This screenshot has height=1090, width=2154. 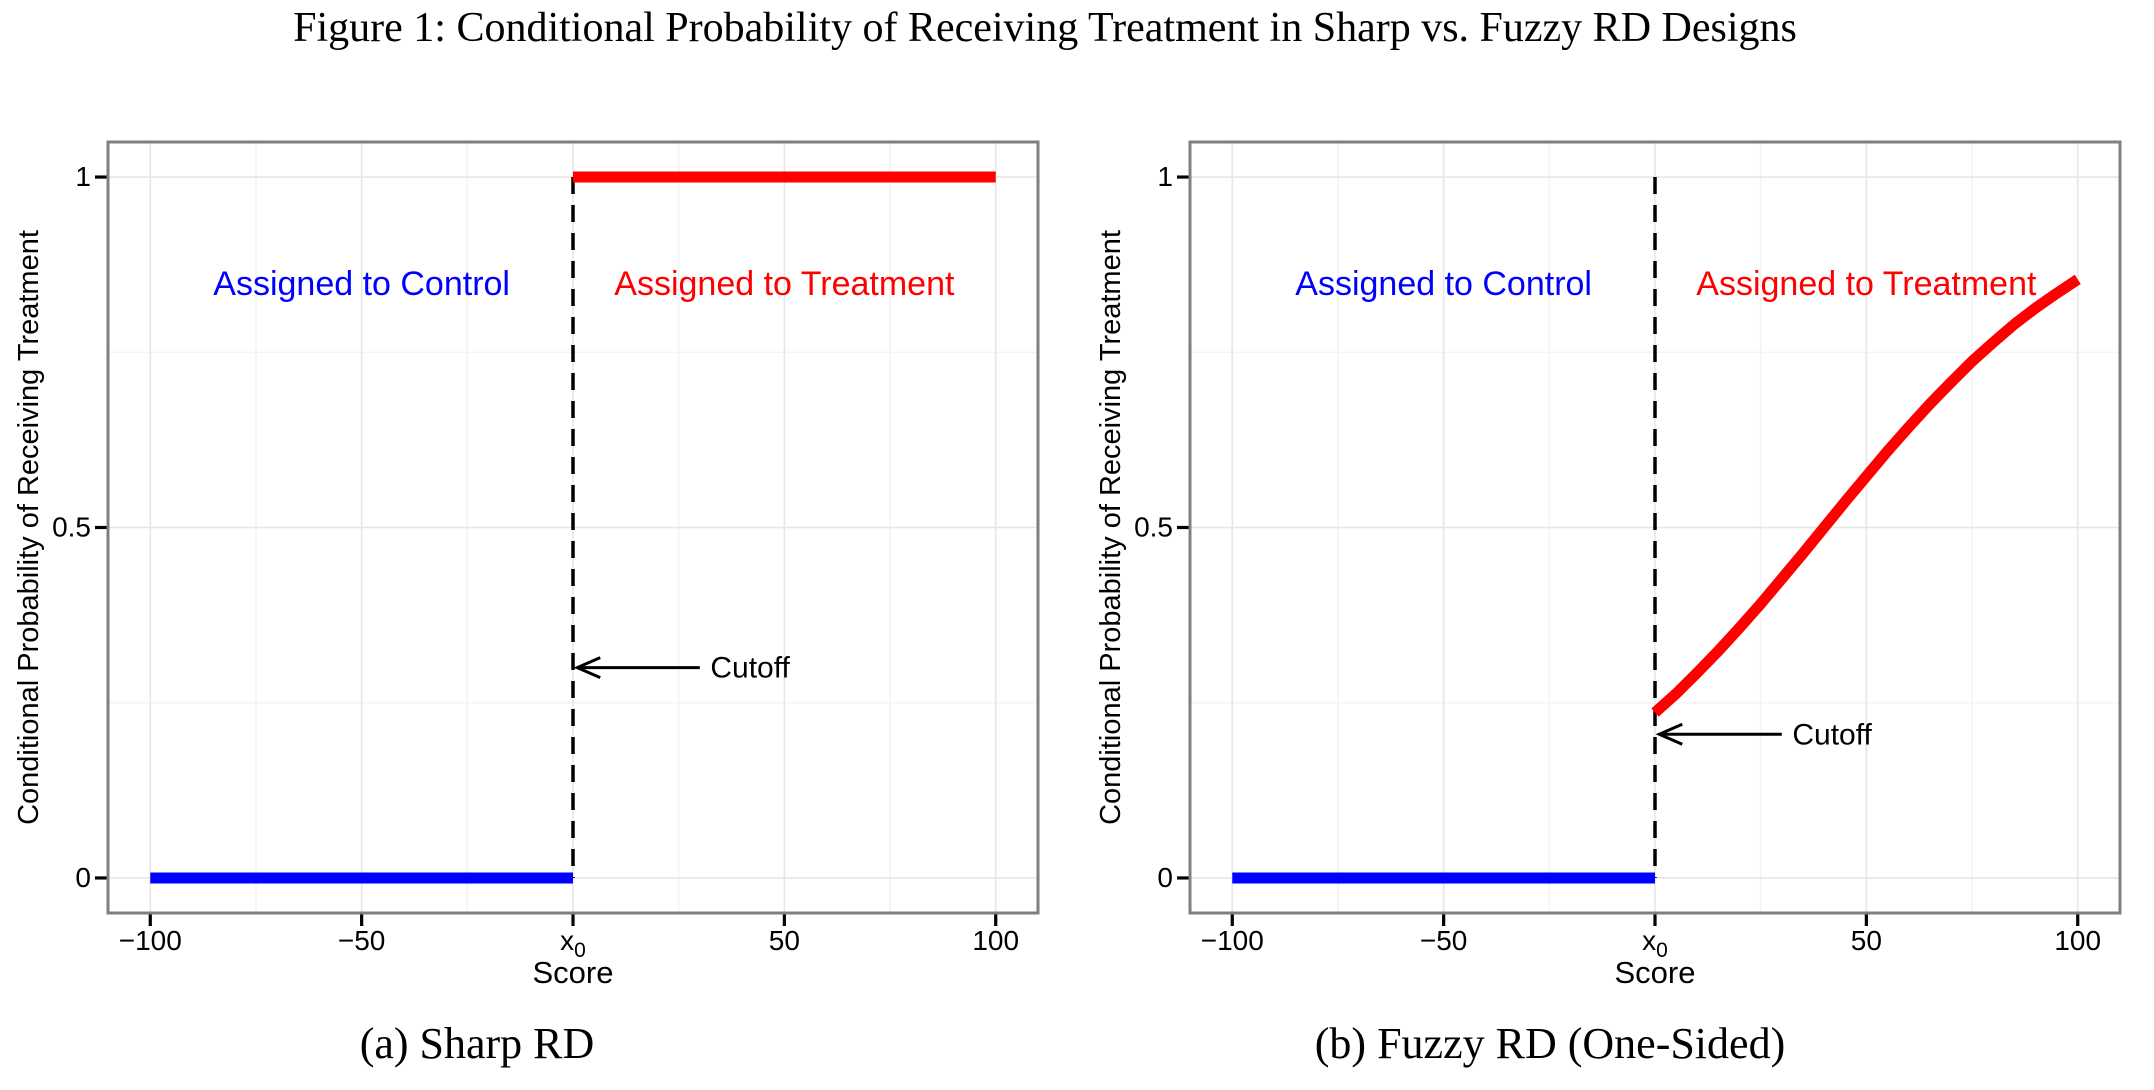 I want to click on caption-fuzzy-rd: (b) Fuzzy RD (One-Sided), so click(x=1550, y=1043).